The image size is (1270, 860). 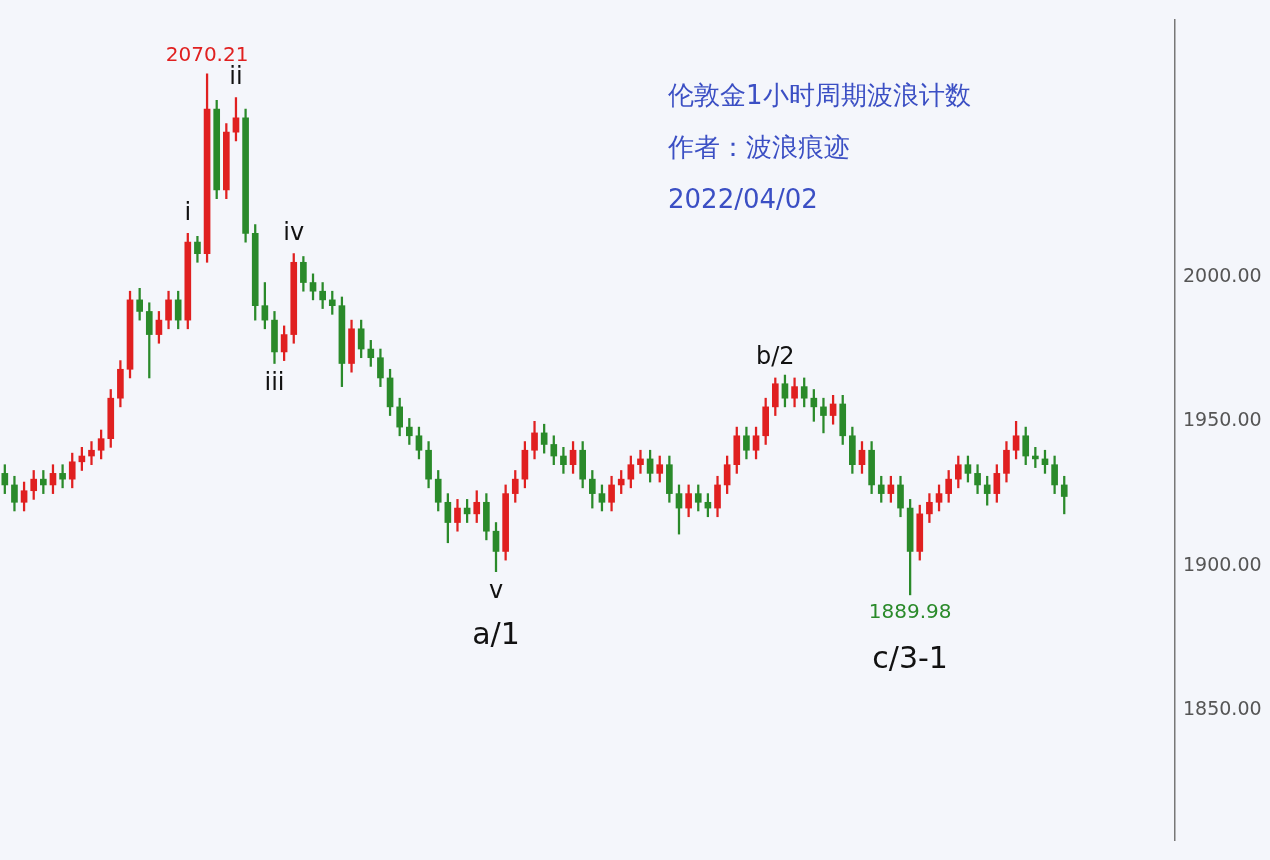 What do you see at coordinates (274, 381) in the screenshot?
I see `annotation: iii` at bounding box center [274, 381].